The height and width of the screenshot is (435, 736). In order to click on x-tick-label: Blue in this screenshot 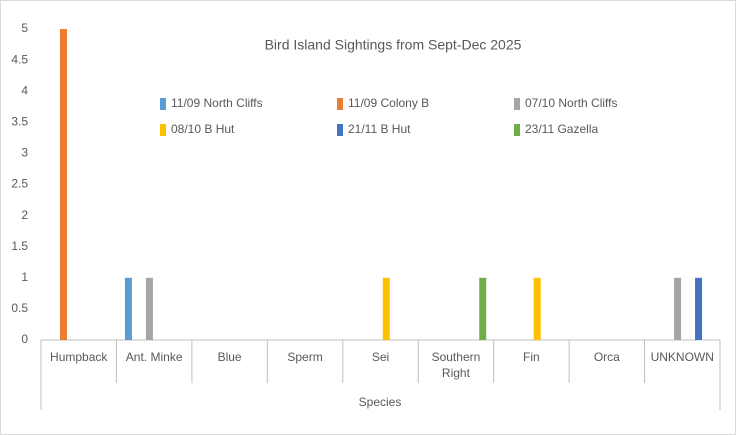, I will do `click(229, 357)`.